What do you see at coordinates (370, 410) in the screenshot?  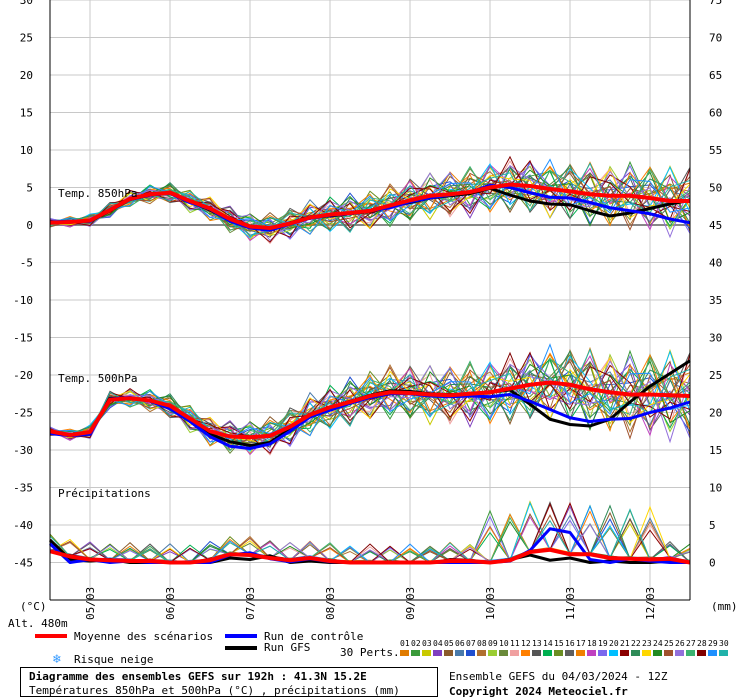 I see `series-mean-t500` at bounding box center [370, 410].